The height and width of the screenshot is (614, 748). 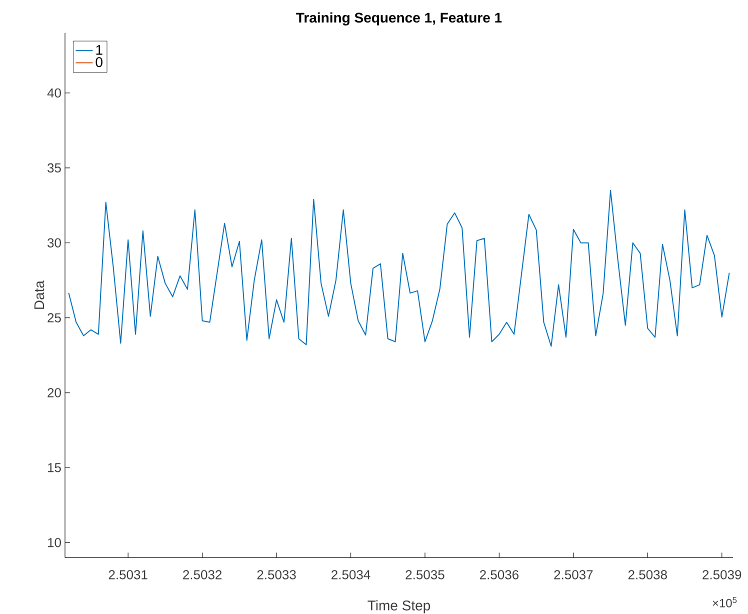 I want to click on x-tick-label: 2.5033, so click(x=276, y=575).